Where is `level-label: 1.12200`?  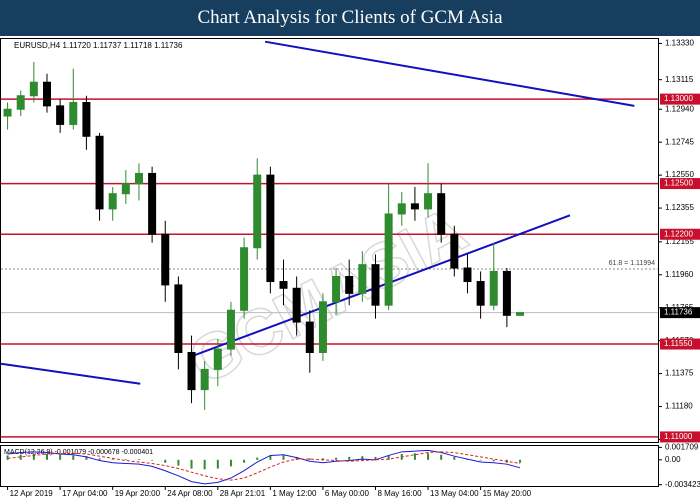 level-label: 1.12200 is located at coordinates (678, 233).